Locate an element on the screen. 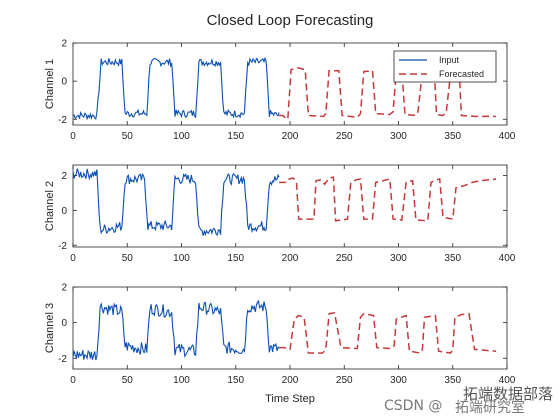 This screenshot has height=420, width=560. watermark-line2: 拓端数据部落 is located at coordinates (508, 394).